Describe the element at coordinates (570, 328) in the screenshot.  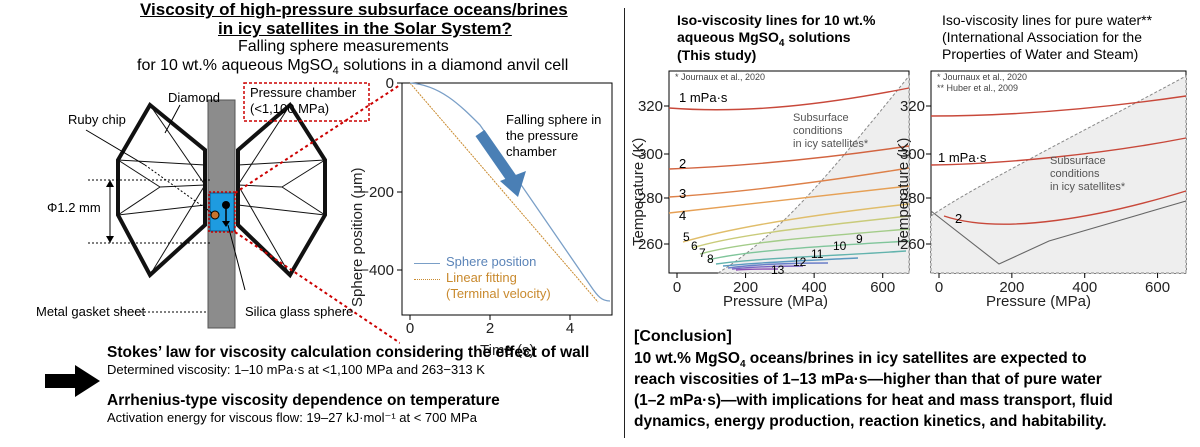
I see `fall-xtick-label: 4` at that location.